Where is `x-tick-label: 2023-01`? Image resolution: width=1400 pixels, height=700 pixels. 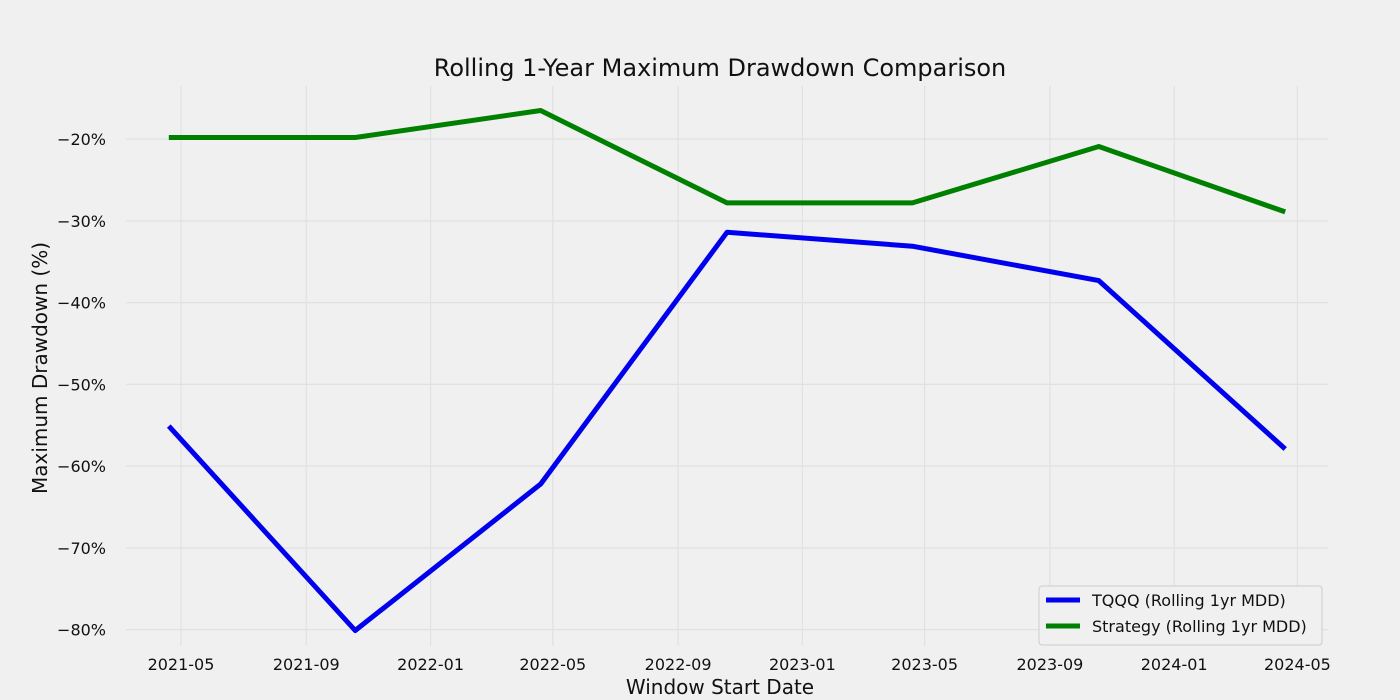
x-tick-label: 2023-01 is located at coordinates (802, 664).